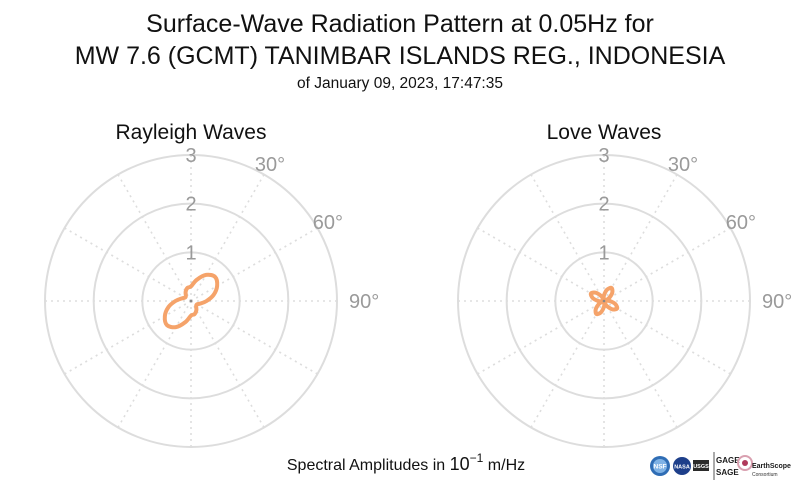 The height and width of the screenshot is (498, 800). Describe the element at coordinates (683, 165) in the screenshot. I see `love-angular-tick-30: 30°` at that location.